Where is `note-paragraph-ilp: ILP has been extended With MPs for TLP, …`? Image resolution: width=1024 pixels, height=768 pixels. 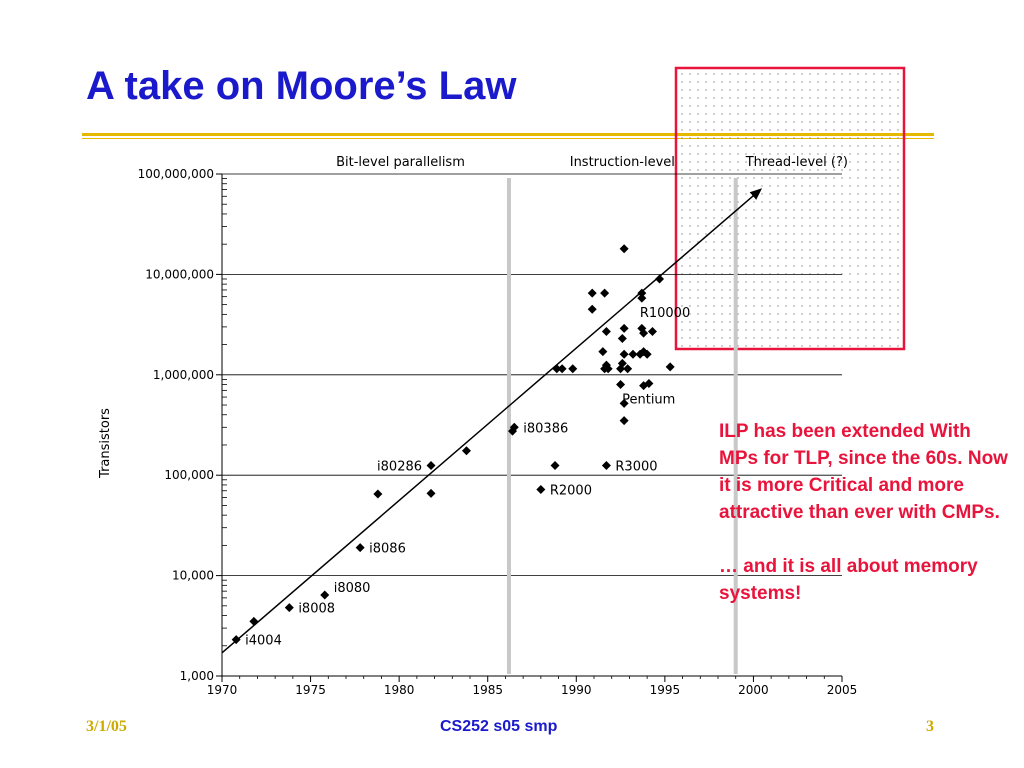 note-paragraph-ilp: ILP has been extended With MPs for TLP, … is located at coordinates (863, 472).